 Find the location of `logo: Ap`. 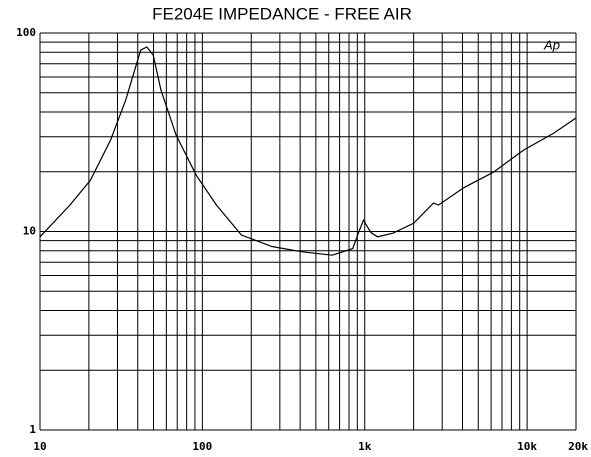

logo: Ap is located at coordinates (551, 44).